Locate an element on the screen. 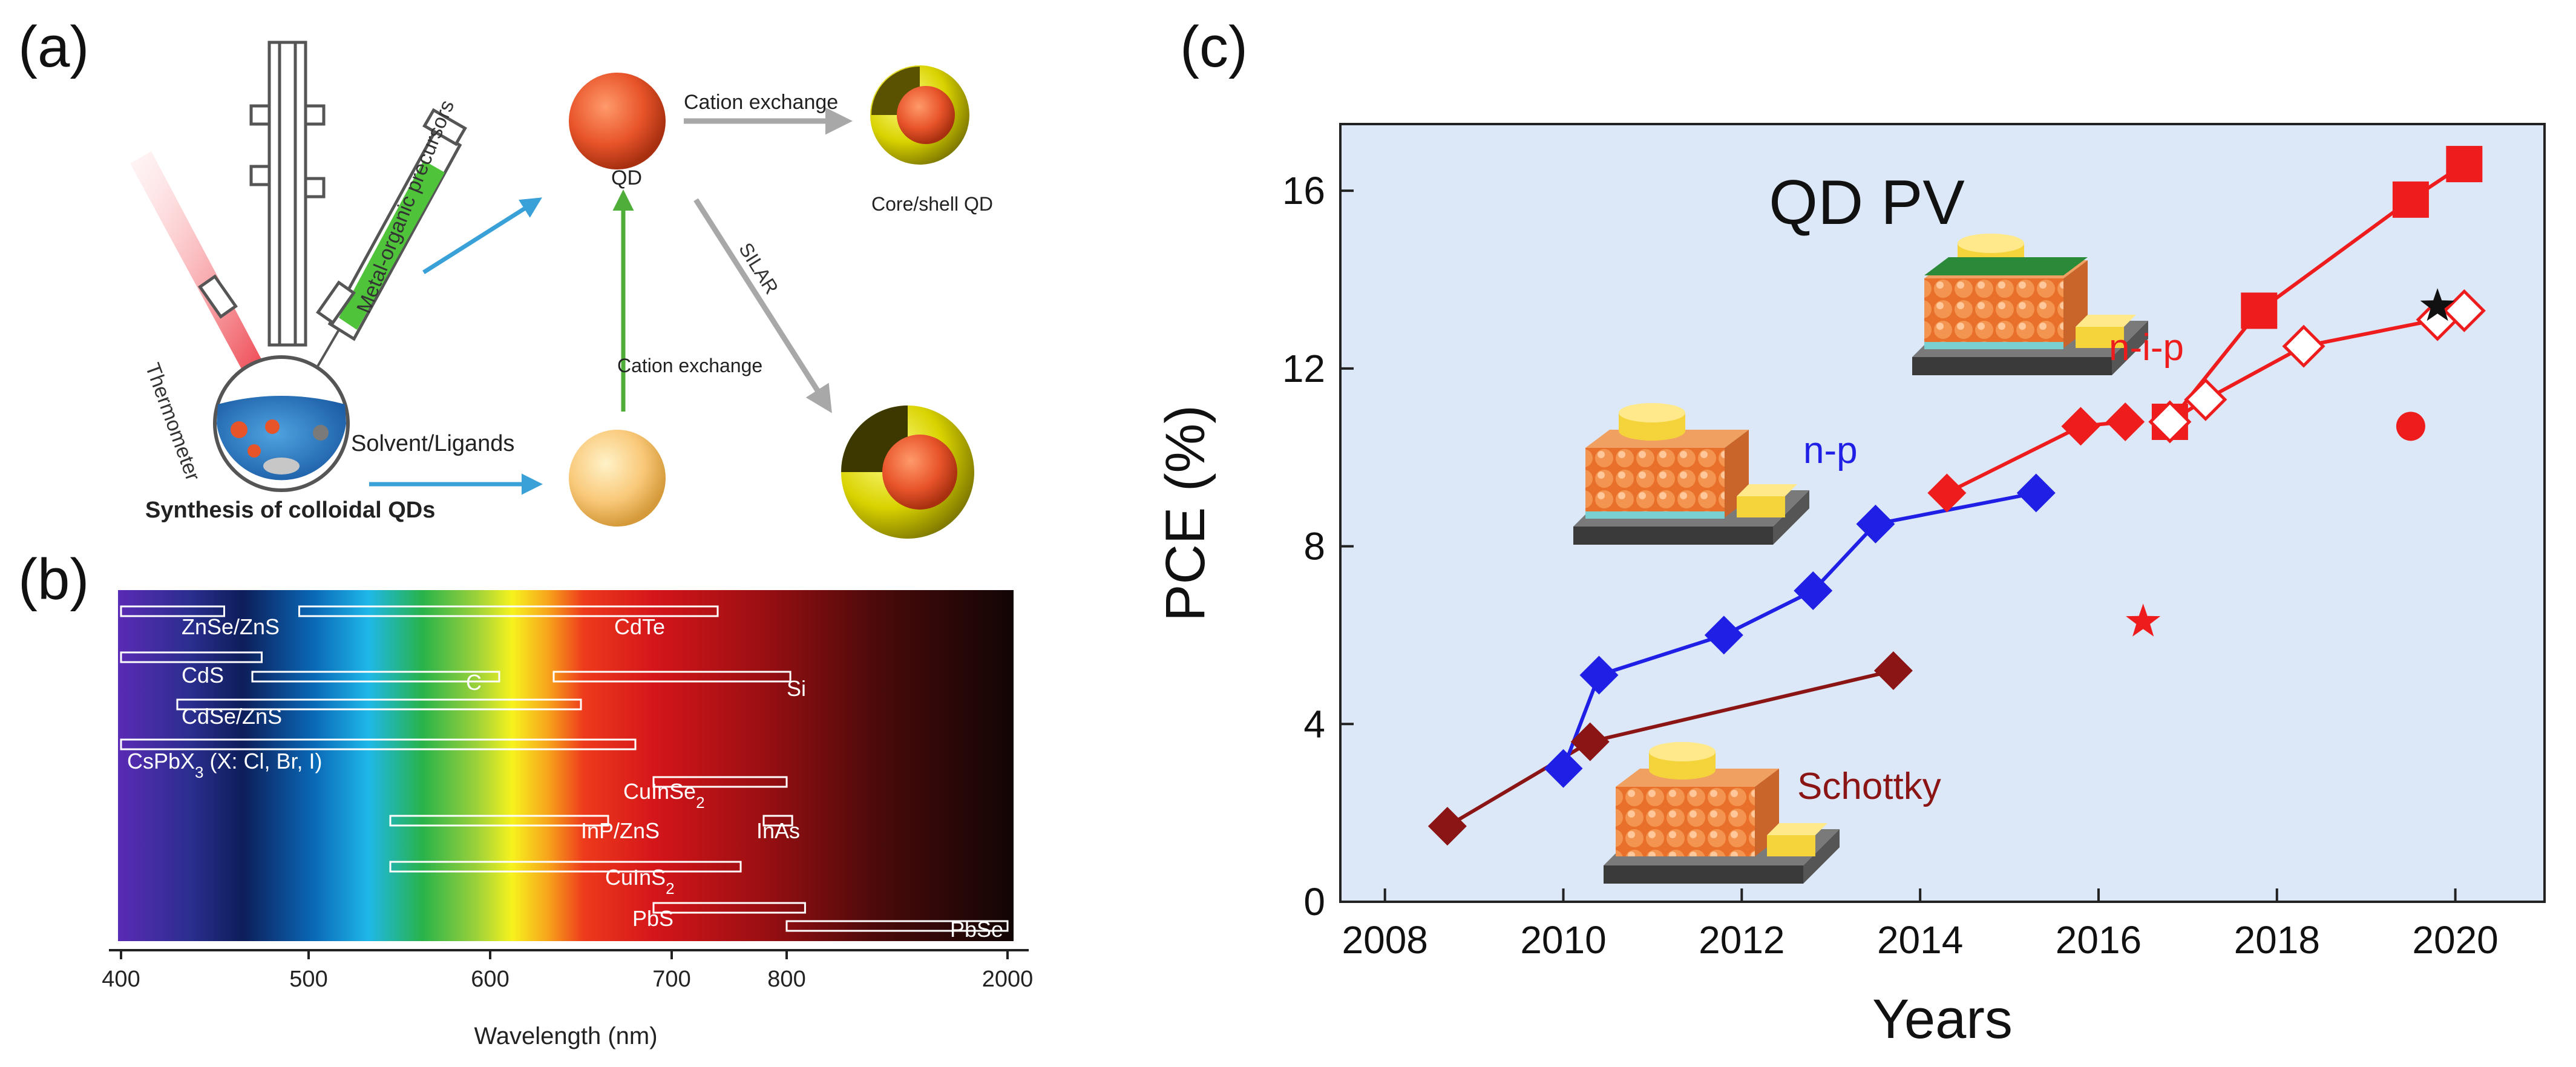  annotation-schottky: Schottky is located at coordinates (1869, 786).